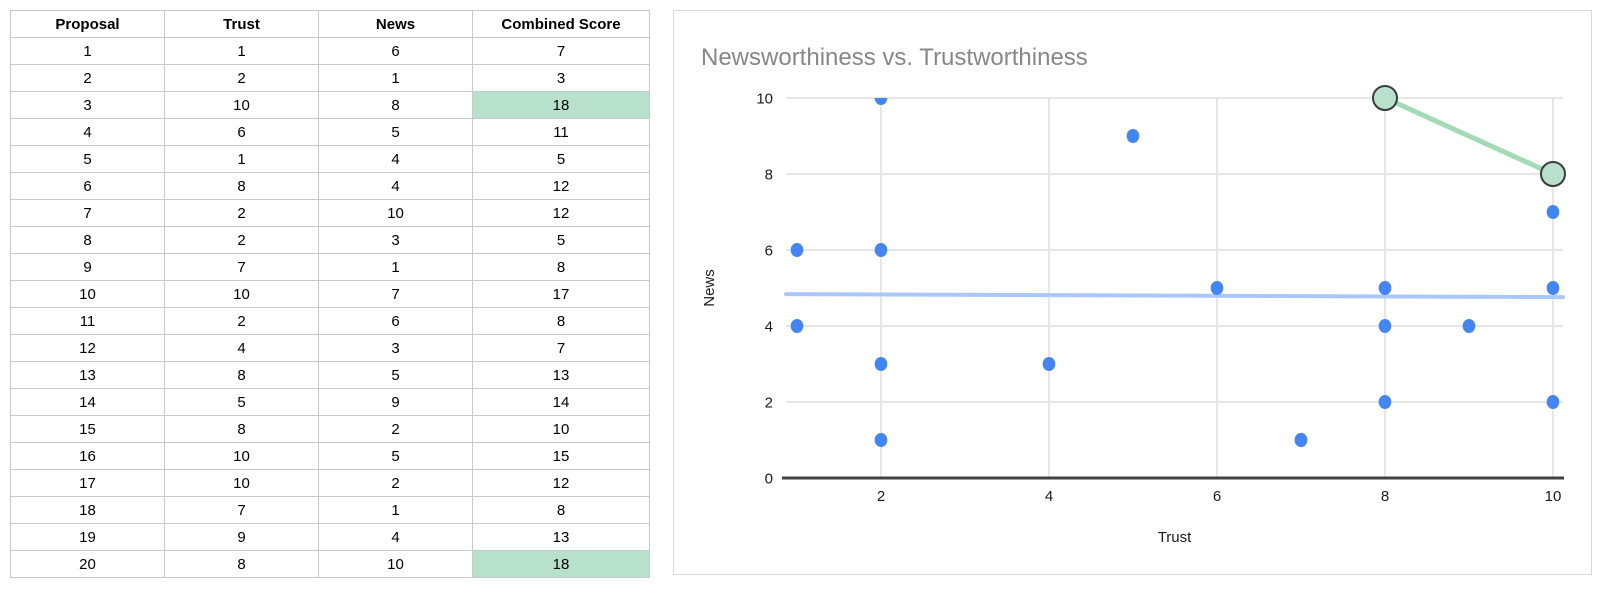 The image size is (1600, 591). What do you see at coordinates (395, 24) in the screenshot?
I see `column-header: News` at bounding box center [395, 24].